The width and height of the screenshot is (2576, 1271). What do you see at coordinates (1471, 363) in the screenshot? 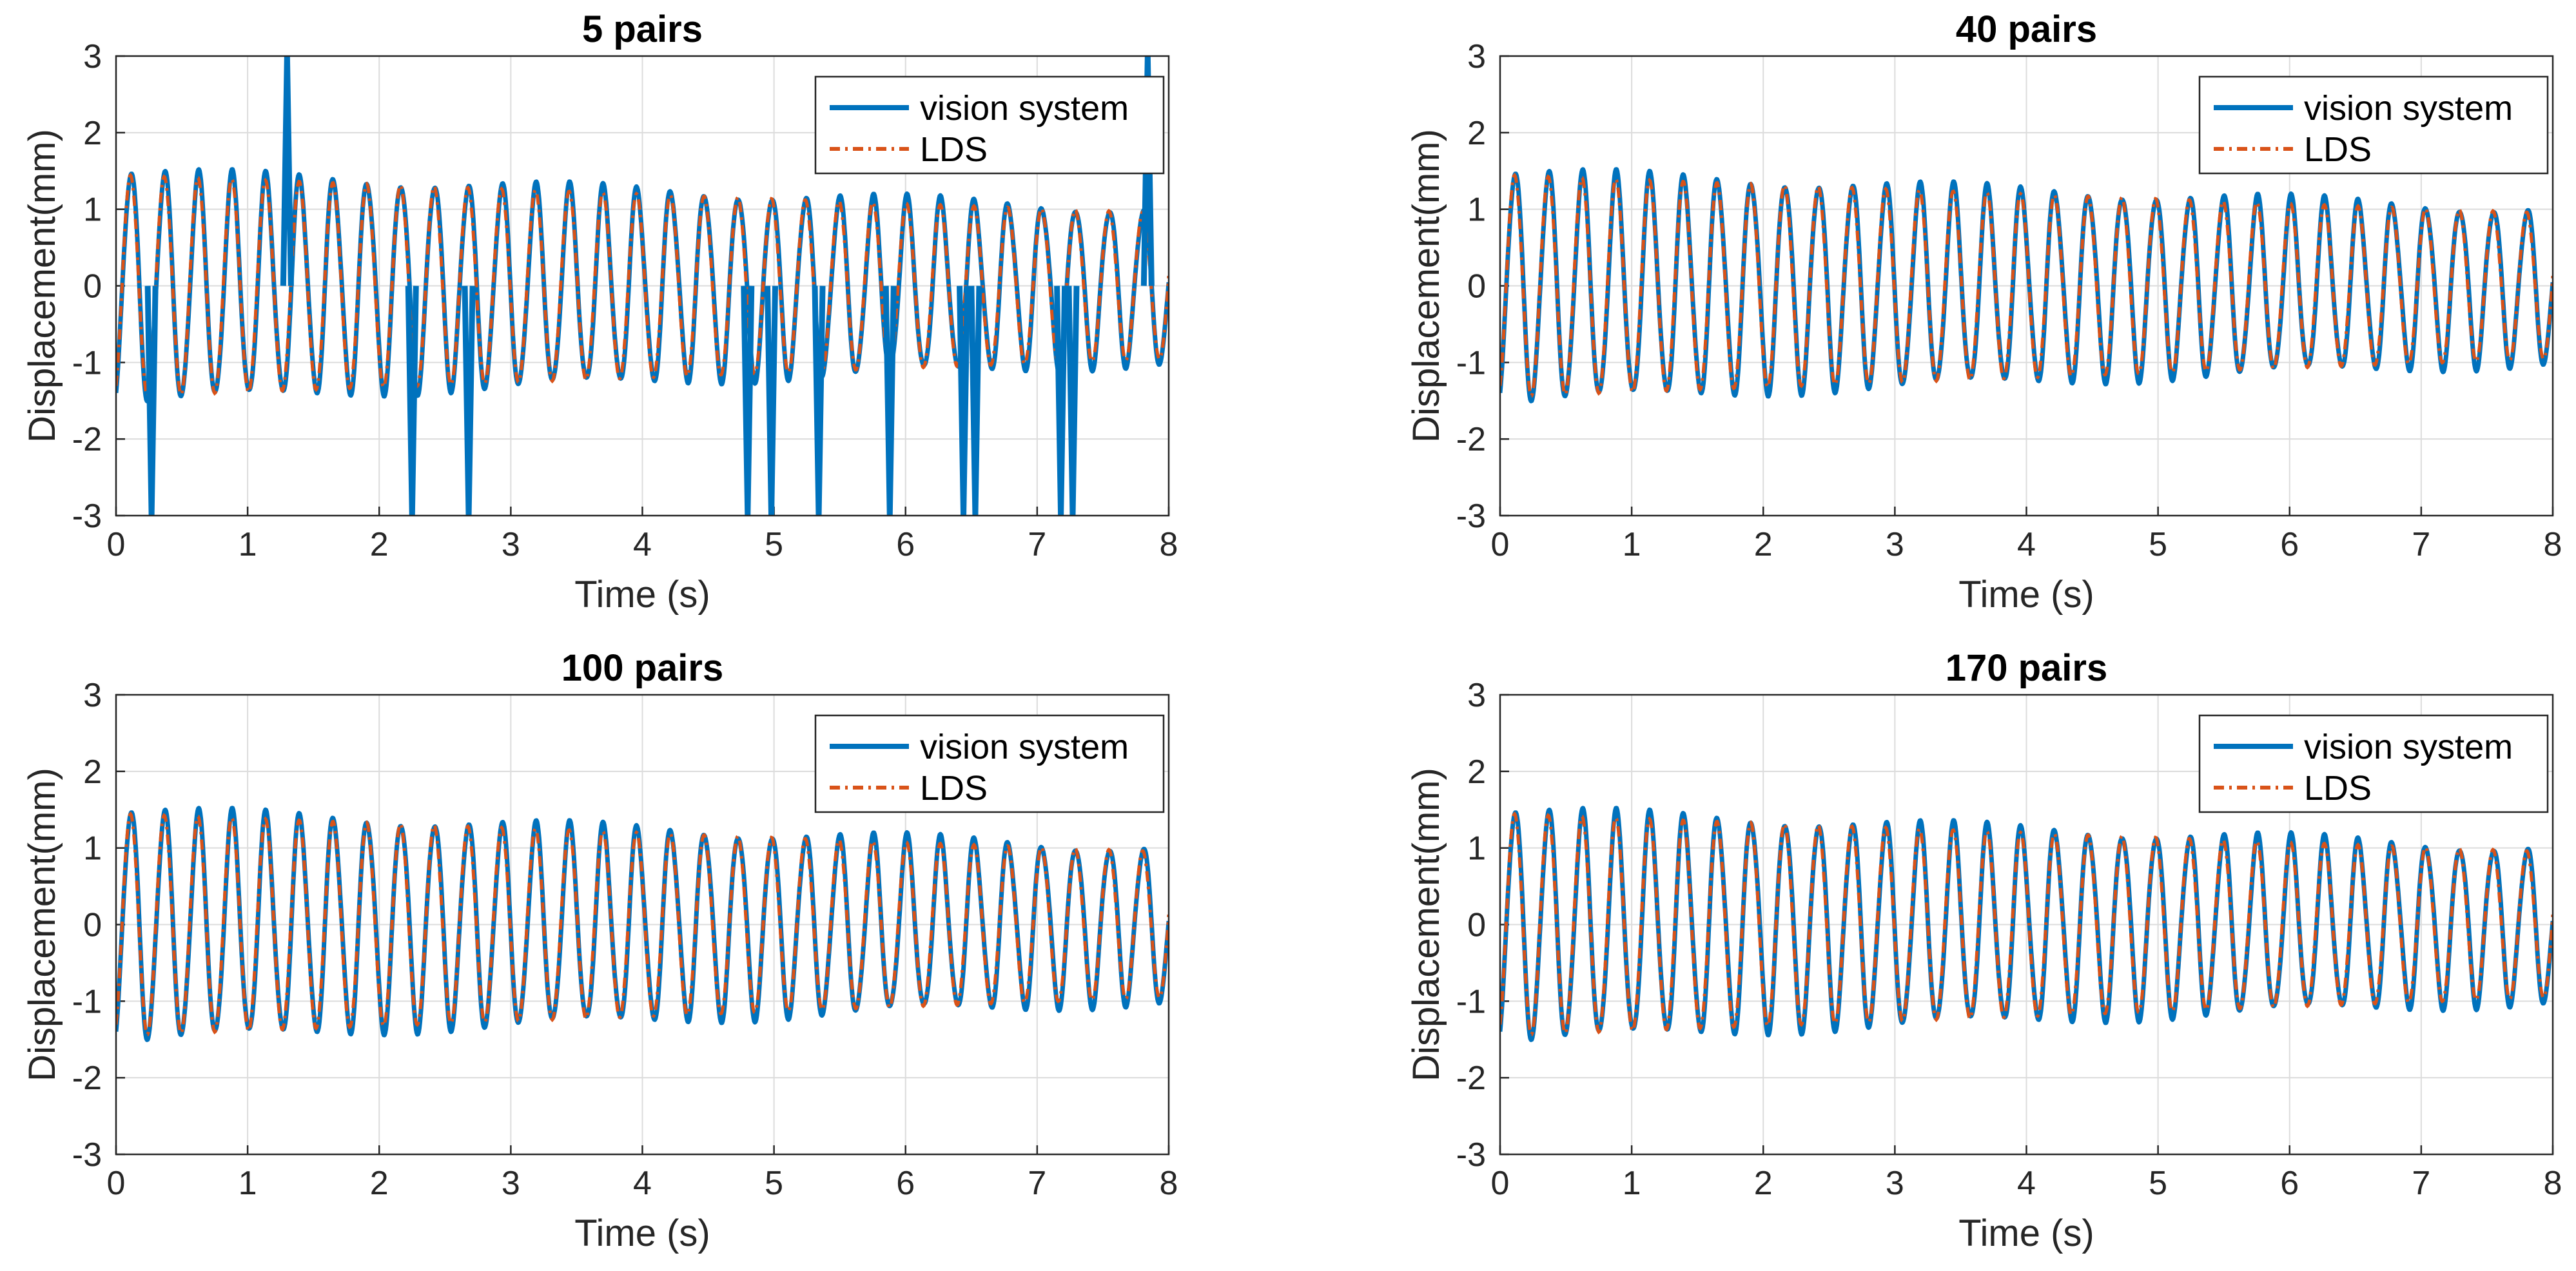
I see `y-tick-label: -1` at bounding box center [1471, 363].